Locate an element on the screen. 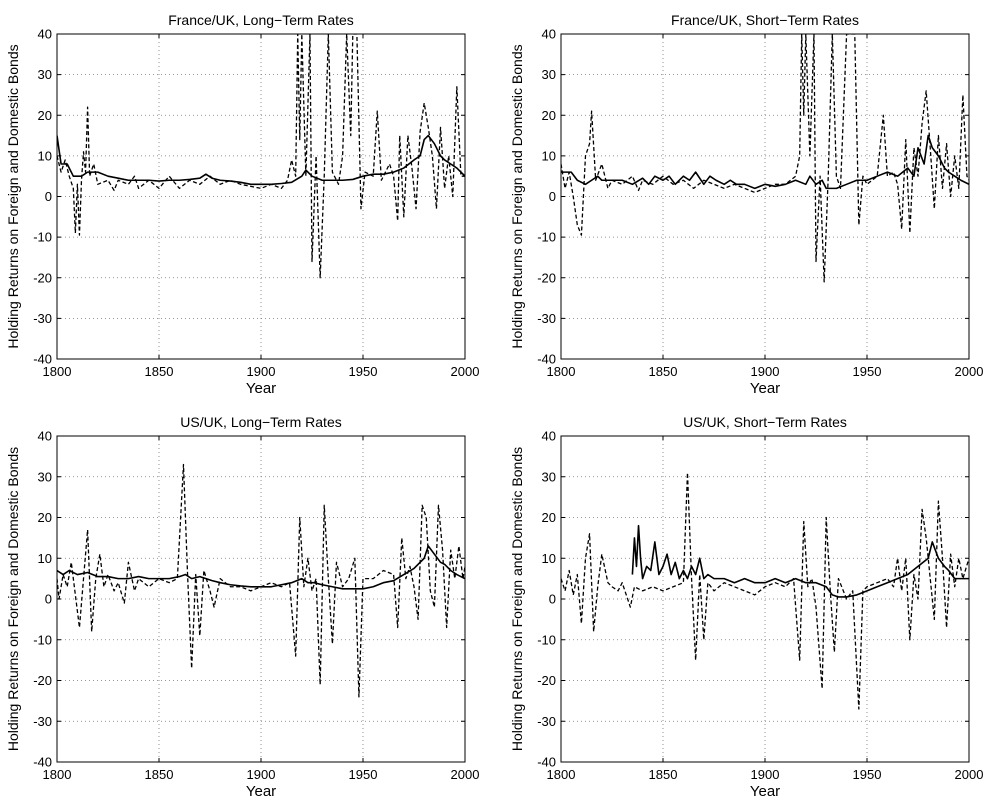 The image size is (993, 803). chart-title: US/UK, Long−Term Rates is located at coordinates (260, 422).